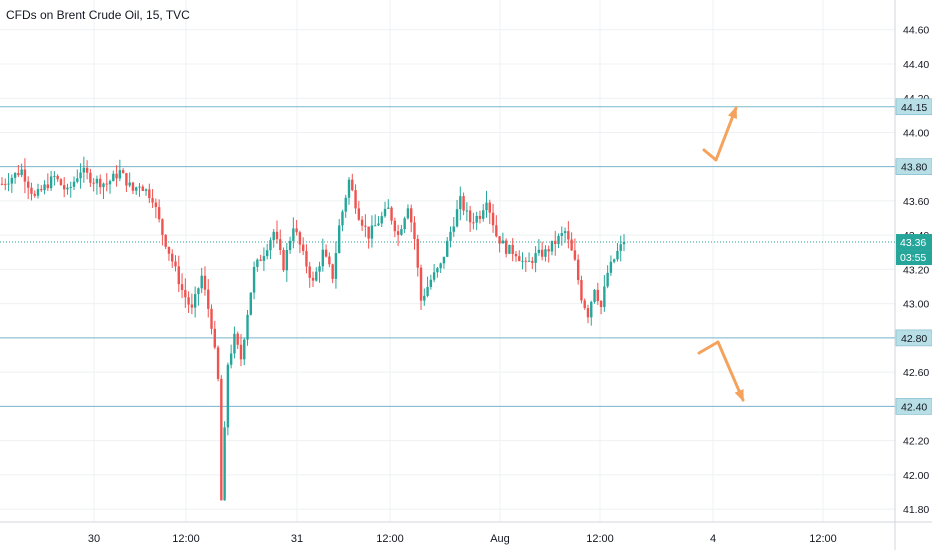 The width and height of the screenshot is (932, 550). What do you see at coordinates (916, 442) in the screenshot?
I see `y-tick-label: 42.20` at bounding box center [916, 442].